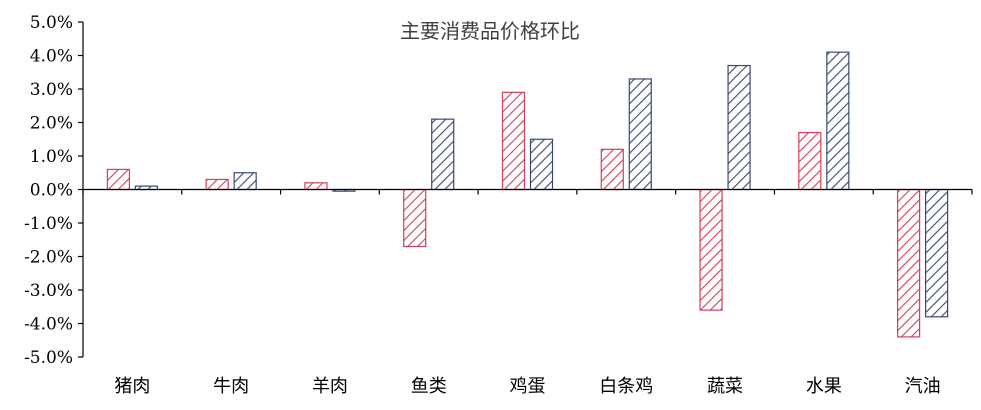 The height and width of the screenshot is (410, 981). Describe the element at coordinates (528, 386) in the screenshot. I see `category-label: 鸡蛋` at that location.